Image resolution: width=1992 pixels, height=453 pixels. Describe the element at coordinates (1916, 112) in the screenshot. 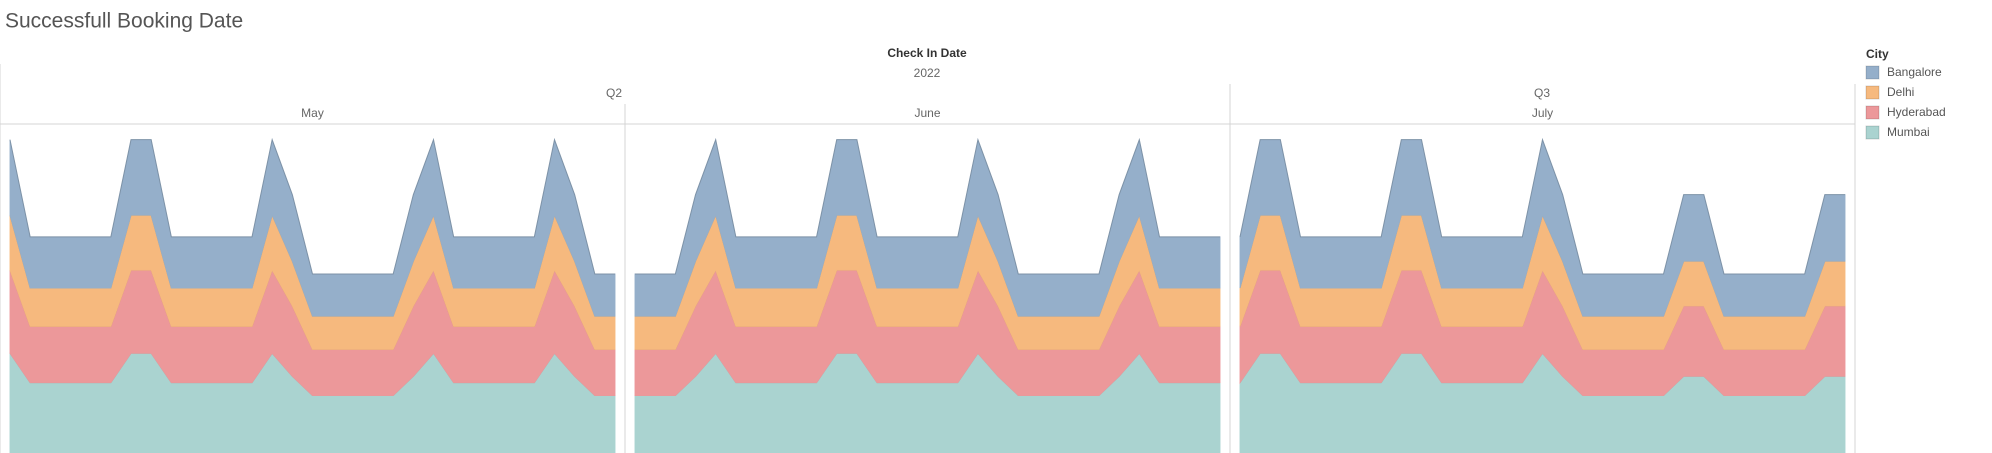

I see `legend-label: Hyderabad` at that location.